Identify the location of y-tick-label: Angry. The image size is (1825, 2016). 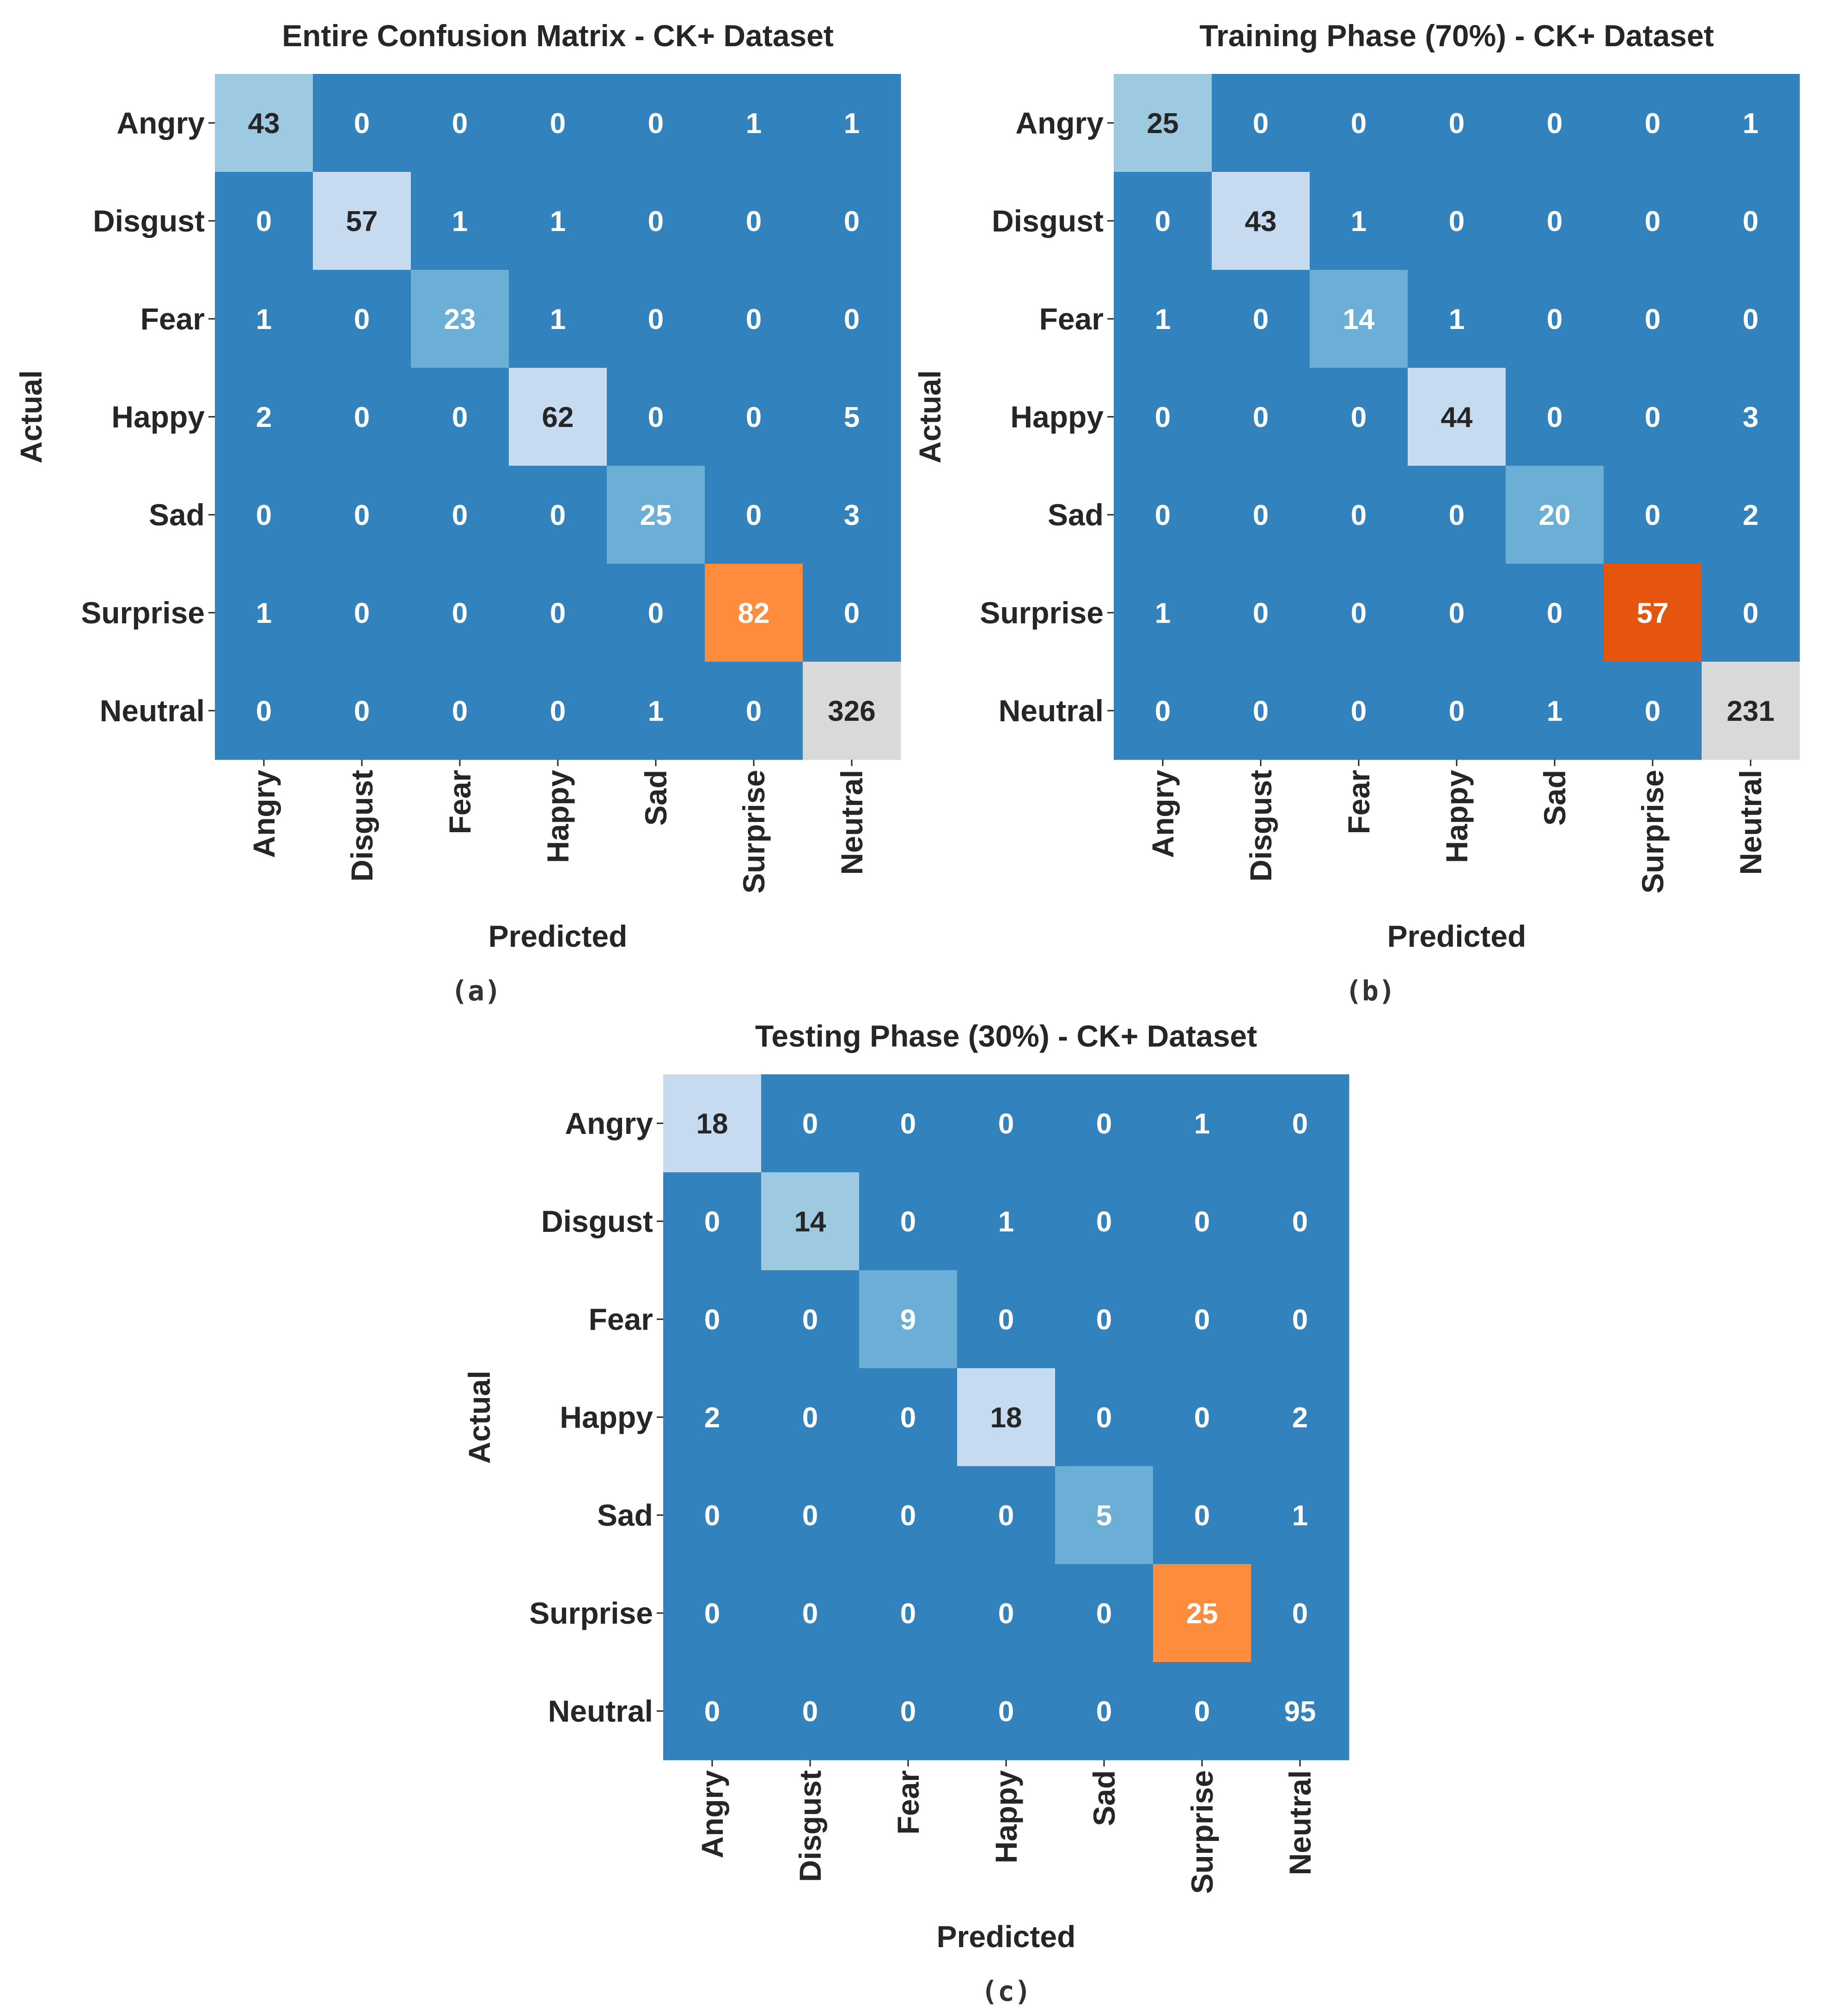
(1059, 123).